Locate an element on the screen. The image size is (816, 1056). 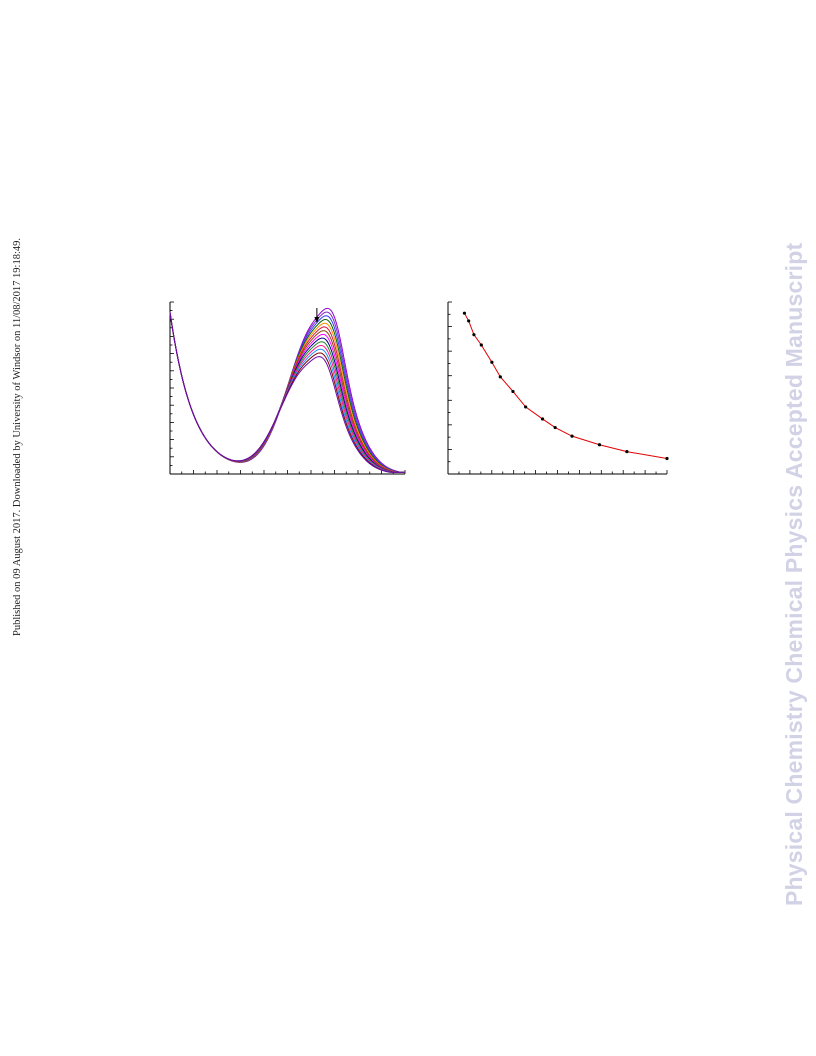
fit-curve is located at coordinates (566, 386).